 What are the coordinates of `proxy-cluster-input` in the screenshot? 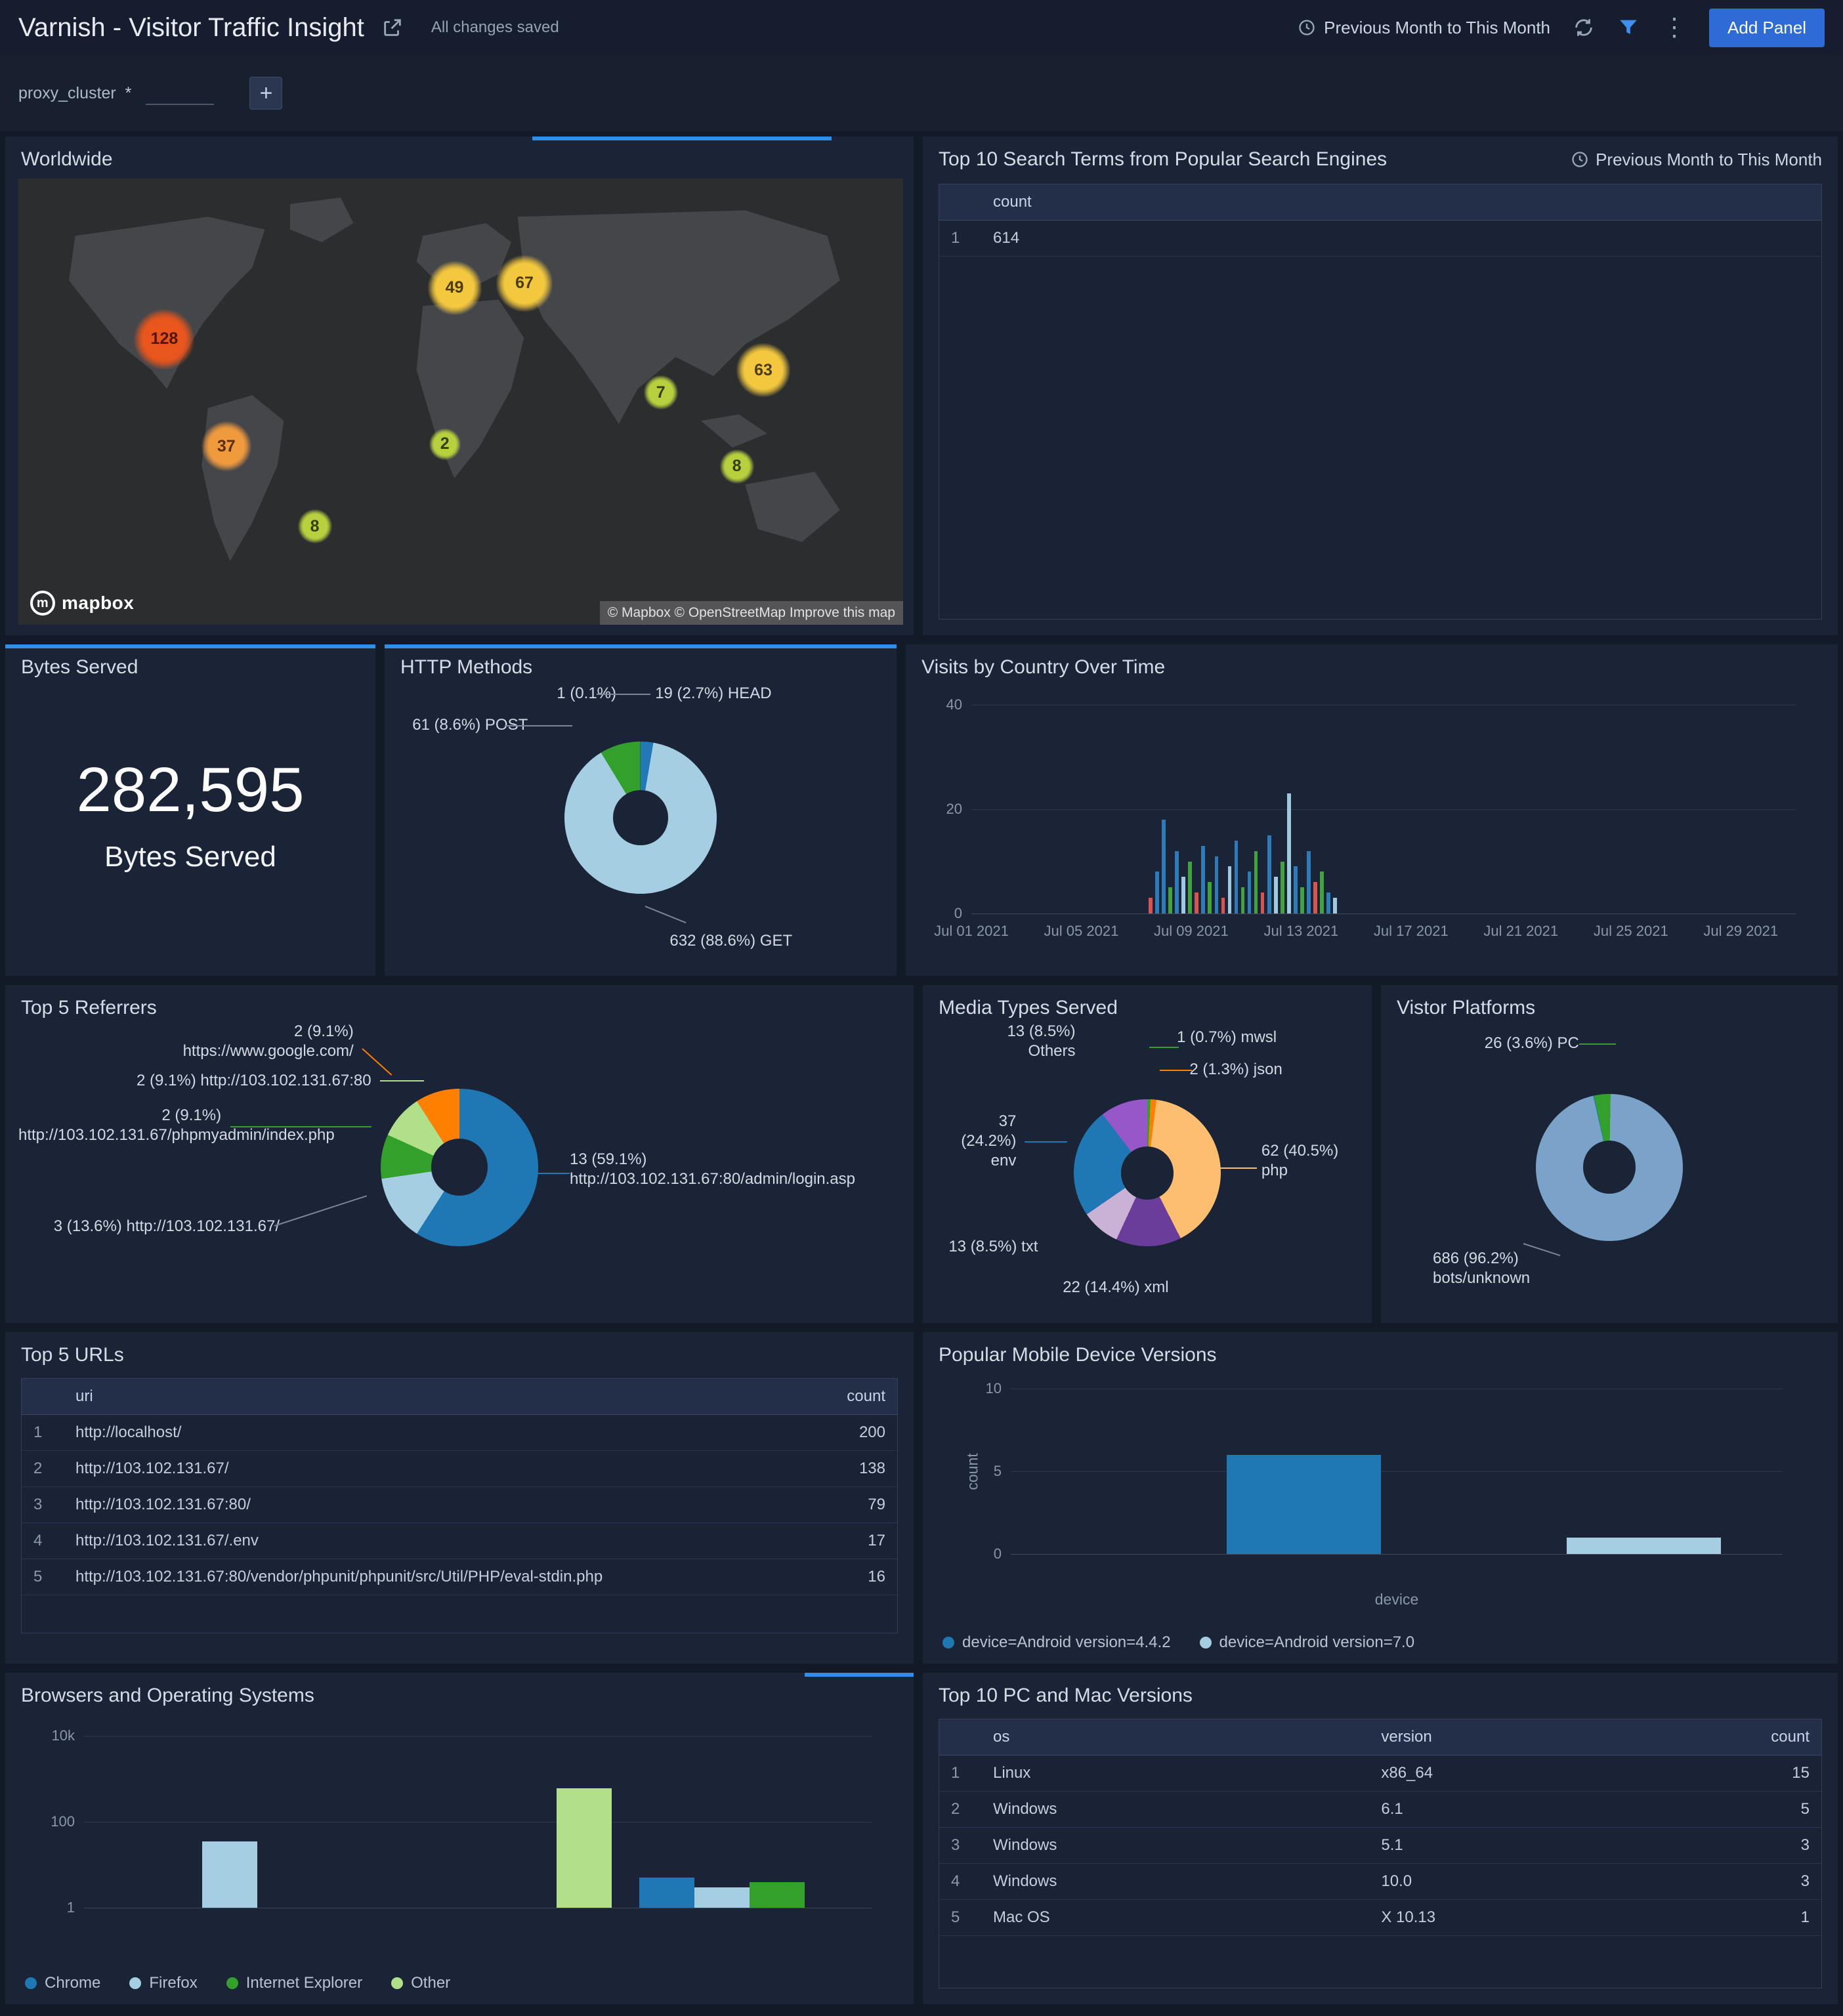 It's located at (180, 93).